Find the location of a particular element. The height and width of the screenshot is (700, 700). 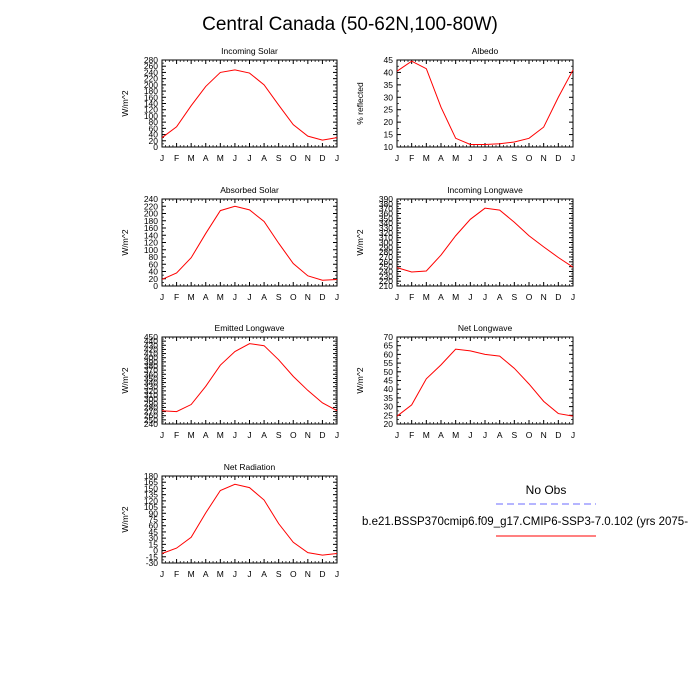

panel-title: Net Radiation is located at coordinates (250, 467).